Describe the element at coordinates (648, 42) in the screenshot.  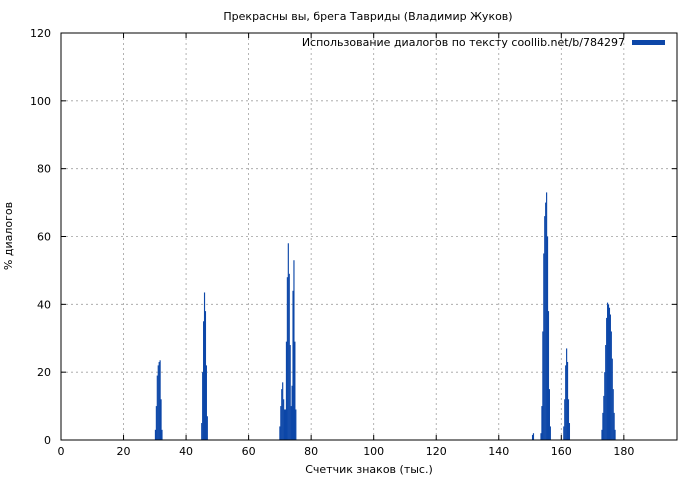
I see `legend-swatch` at that location.